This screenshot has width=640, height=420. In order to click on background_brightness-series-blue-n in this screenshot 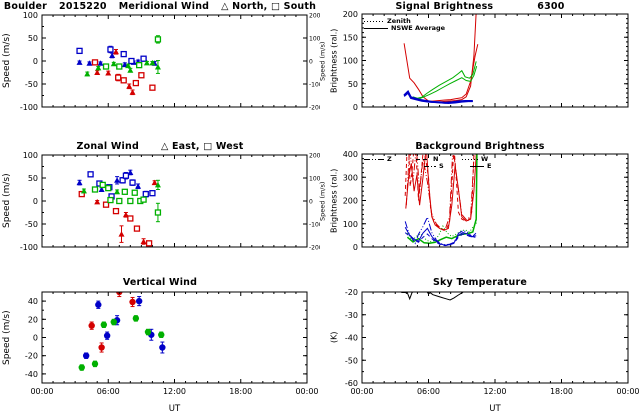, I will do `click(440, 239)`.